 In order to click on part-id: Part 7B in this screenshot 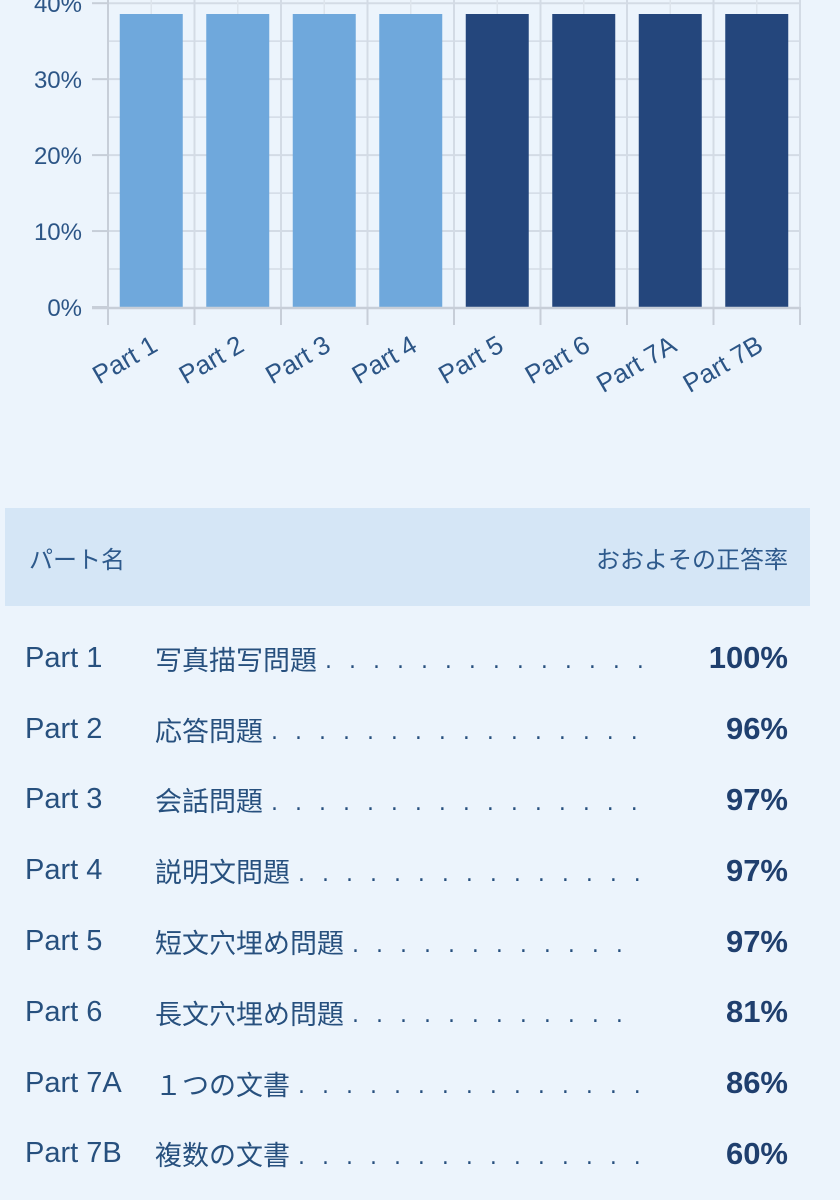, I will do `click(73, 1153)`.